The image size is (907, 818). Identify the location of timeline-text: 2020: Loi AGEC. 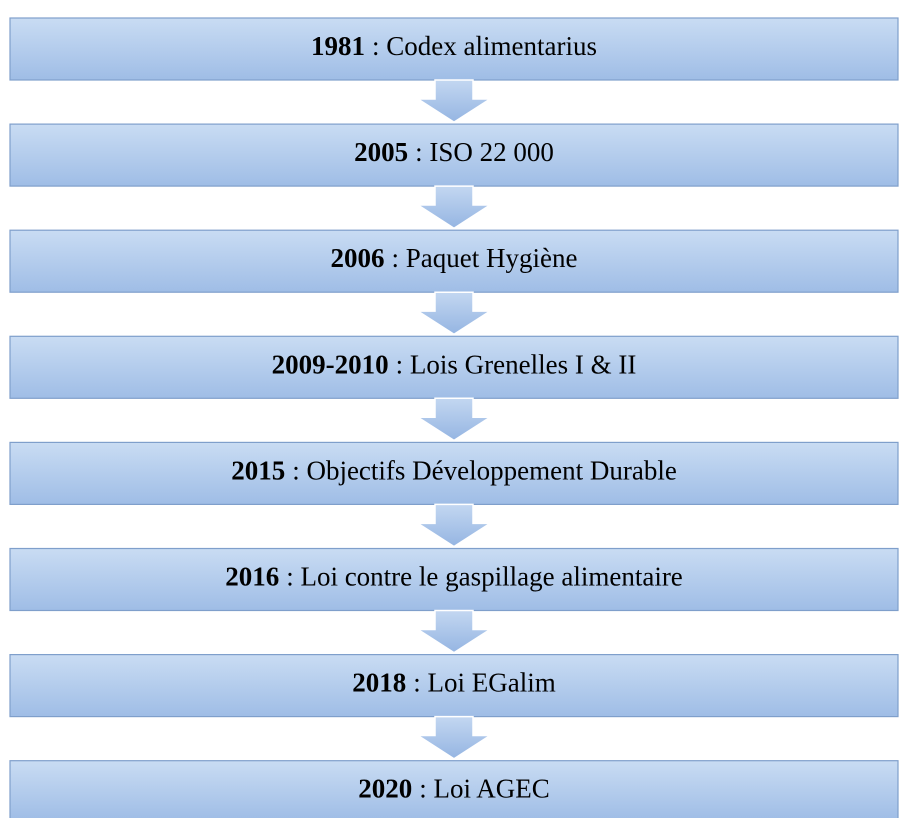
(454, 789).